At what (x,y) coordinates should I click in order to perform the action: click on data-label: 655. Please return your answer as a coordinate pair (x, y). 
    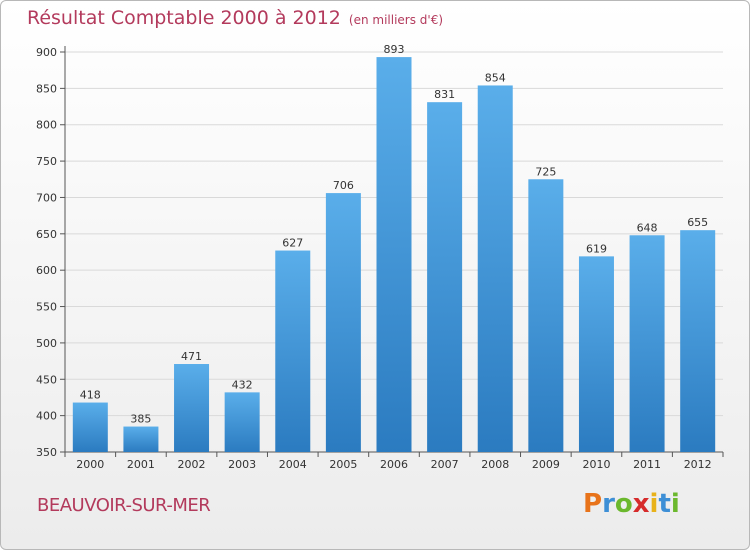
    Looking at the image, I should click on (697, 222).